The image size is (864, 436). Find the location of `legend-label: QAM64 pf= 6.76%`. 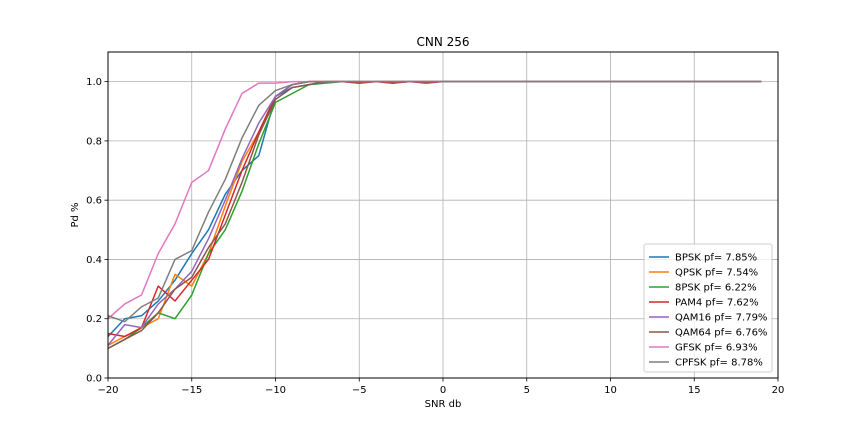

legend-label: QAM64 pf= 6.76% is located at coordinates (721, 333).